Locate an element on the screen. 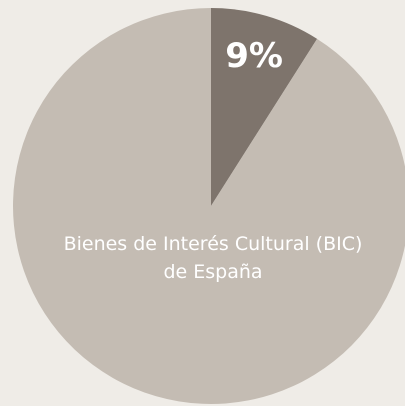  slice-value-label: 9% is located at coordinates (254, 56).